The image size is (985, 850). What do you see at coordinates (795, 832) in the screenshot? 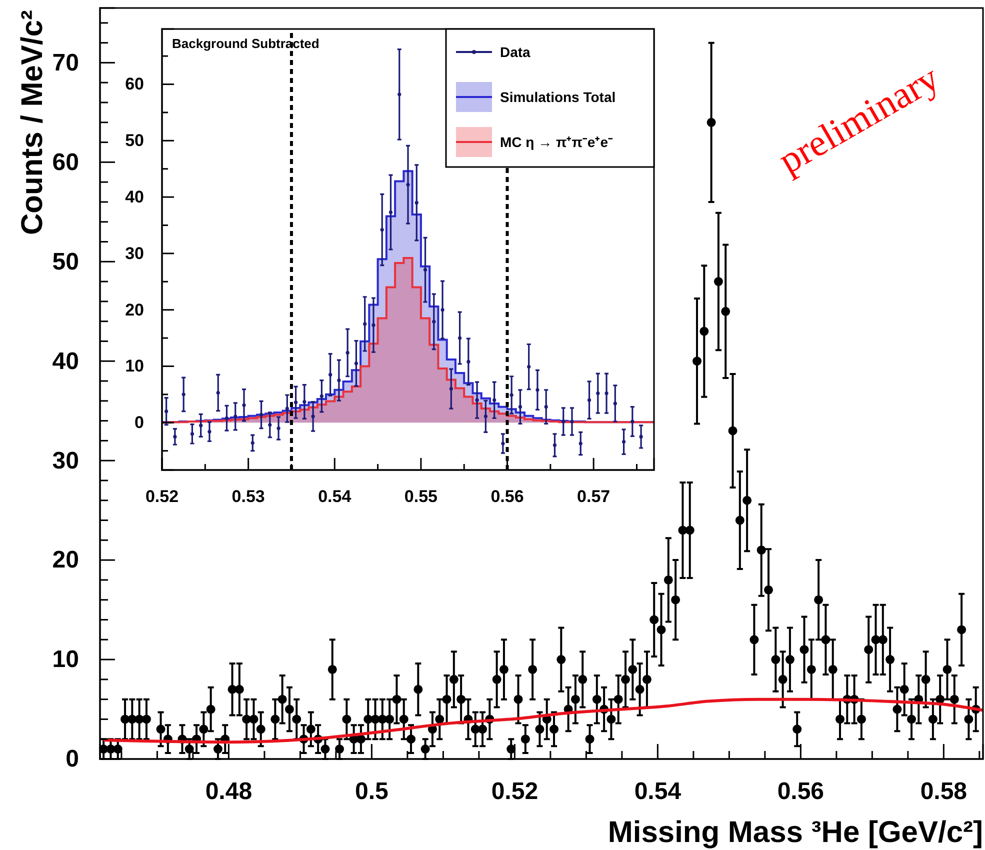
I see `x-axis-title: Missing Mass ³He [GeV/c²]` at bounding box center [795, 832].